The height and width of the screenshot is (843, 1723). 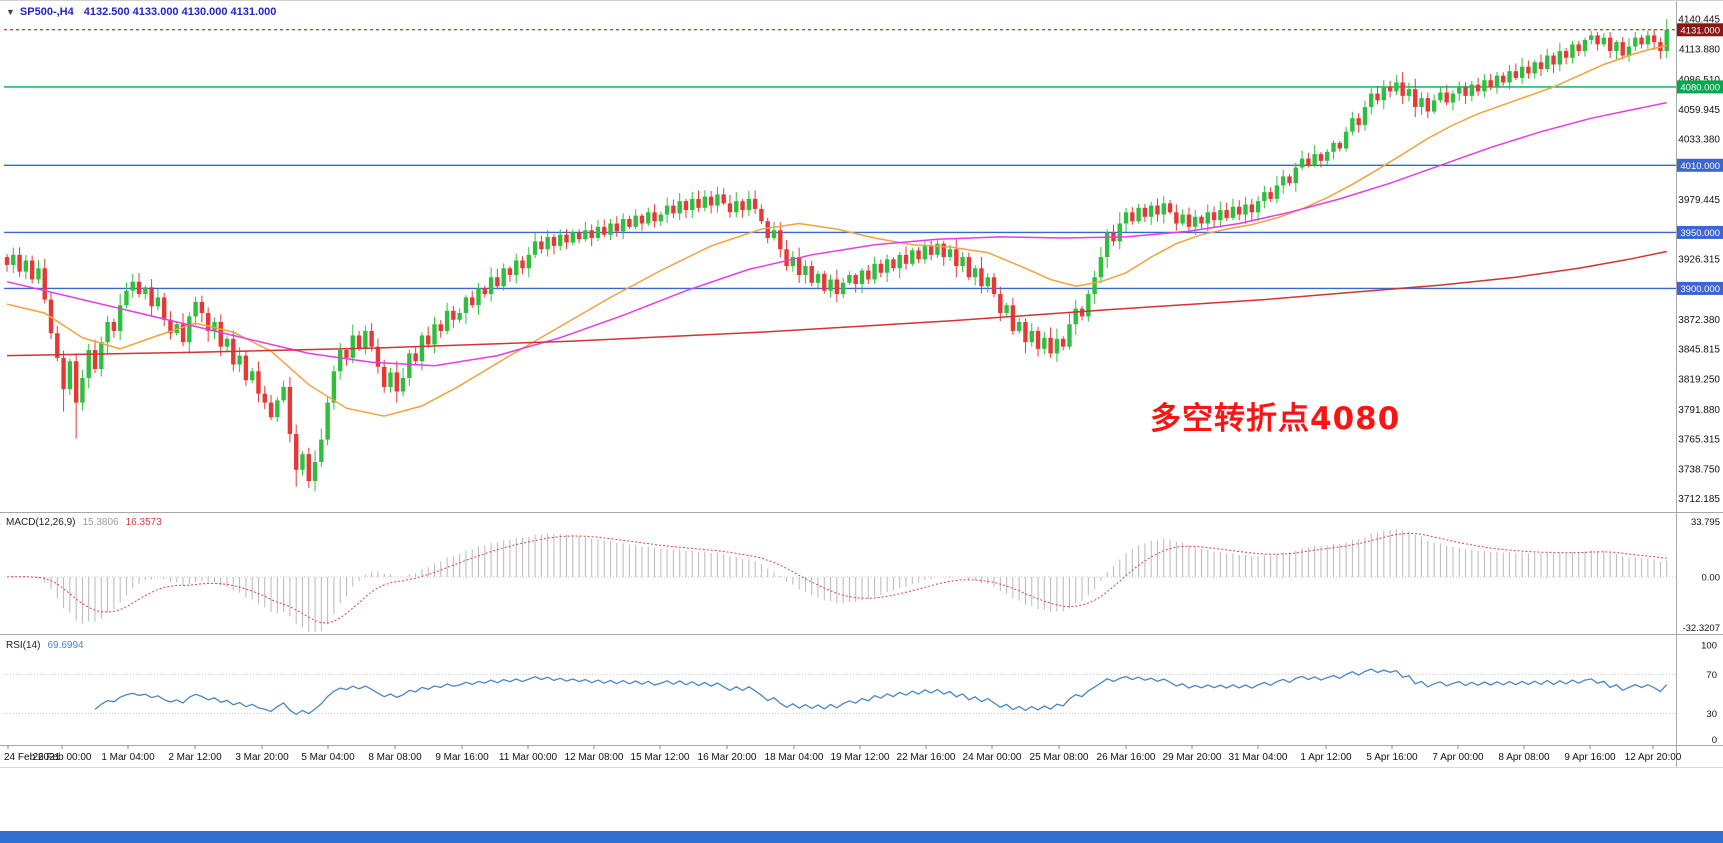 What do you see at coordinates (1653, 757) in the screenshot?
I see `svg-text: 12 Apr 20:00` at bounding box center [1653, 757].